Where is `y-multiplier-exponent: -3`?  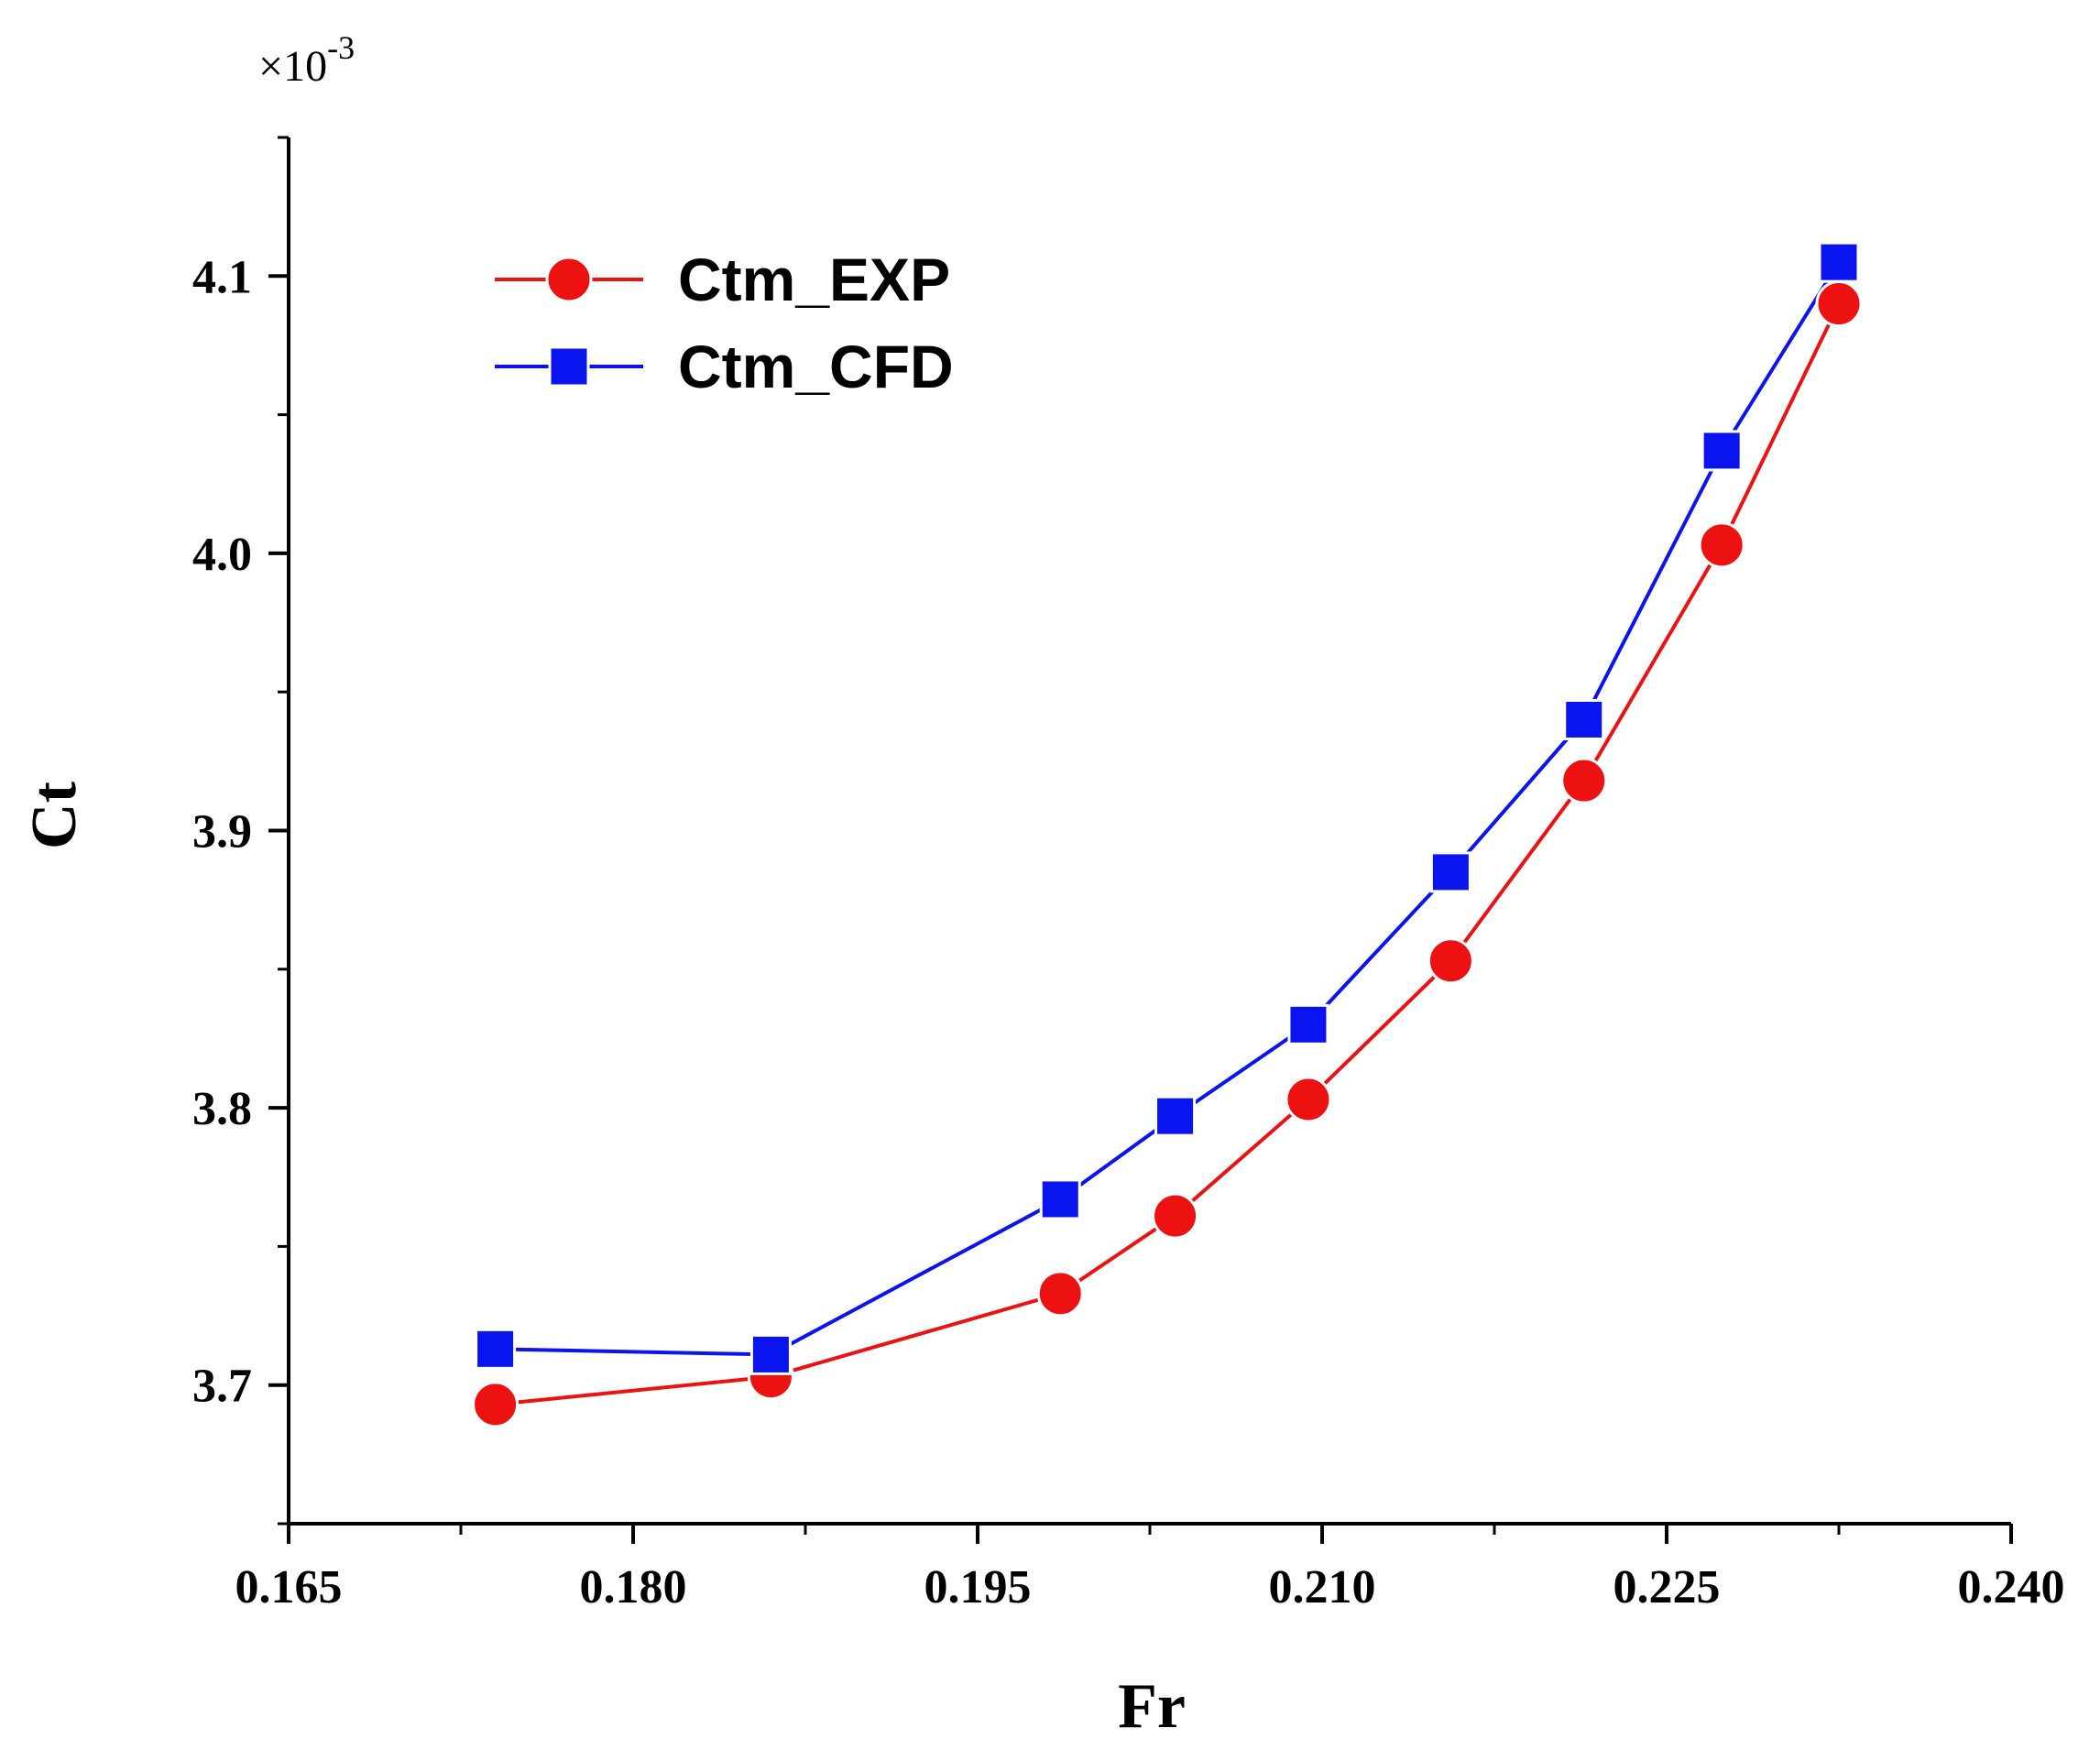 y-multiplier-exponent: -3 is located at coordinates (341, 47).